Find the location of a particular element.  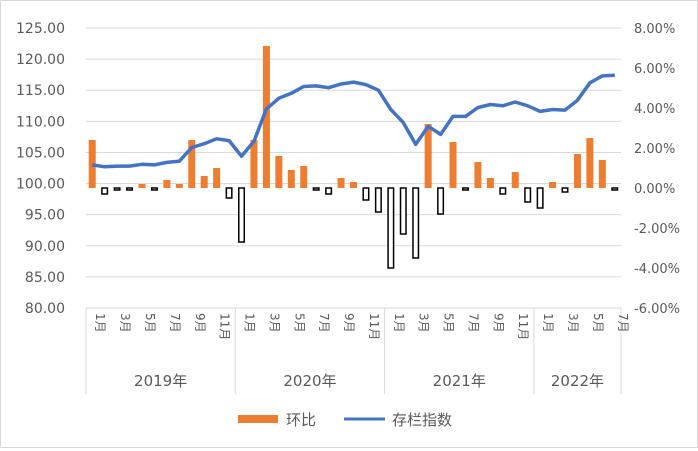

y-left-tick: 125.00 is located at coordinates (40, 29).